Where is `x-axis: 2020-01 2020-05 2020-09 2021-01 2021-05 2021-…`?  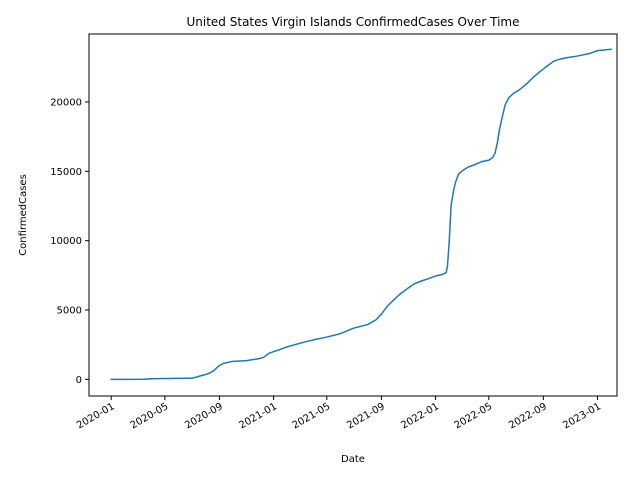 x-axis: 2020-01 2020-05 2020-09 2021-01 2021-05 2021-… is located at coordinates (339, 413).